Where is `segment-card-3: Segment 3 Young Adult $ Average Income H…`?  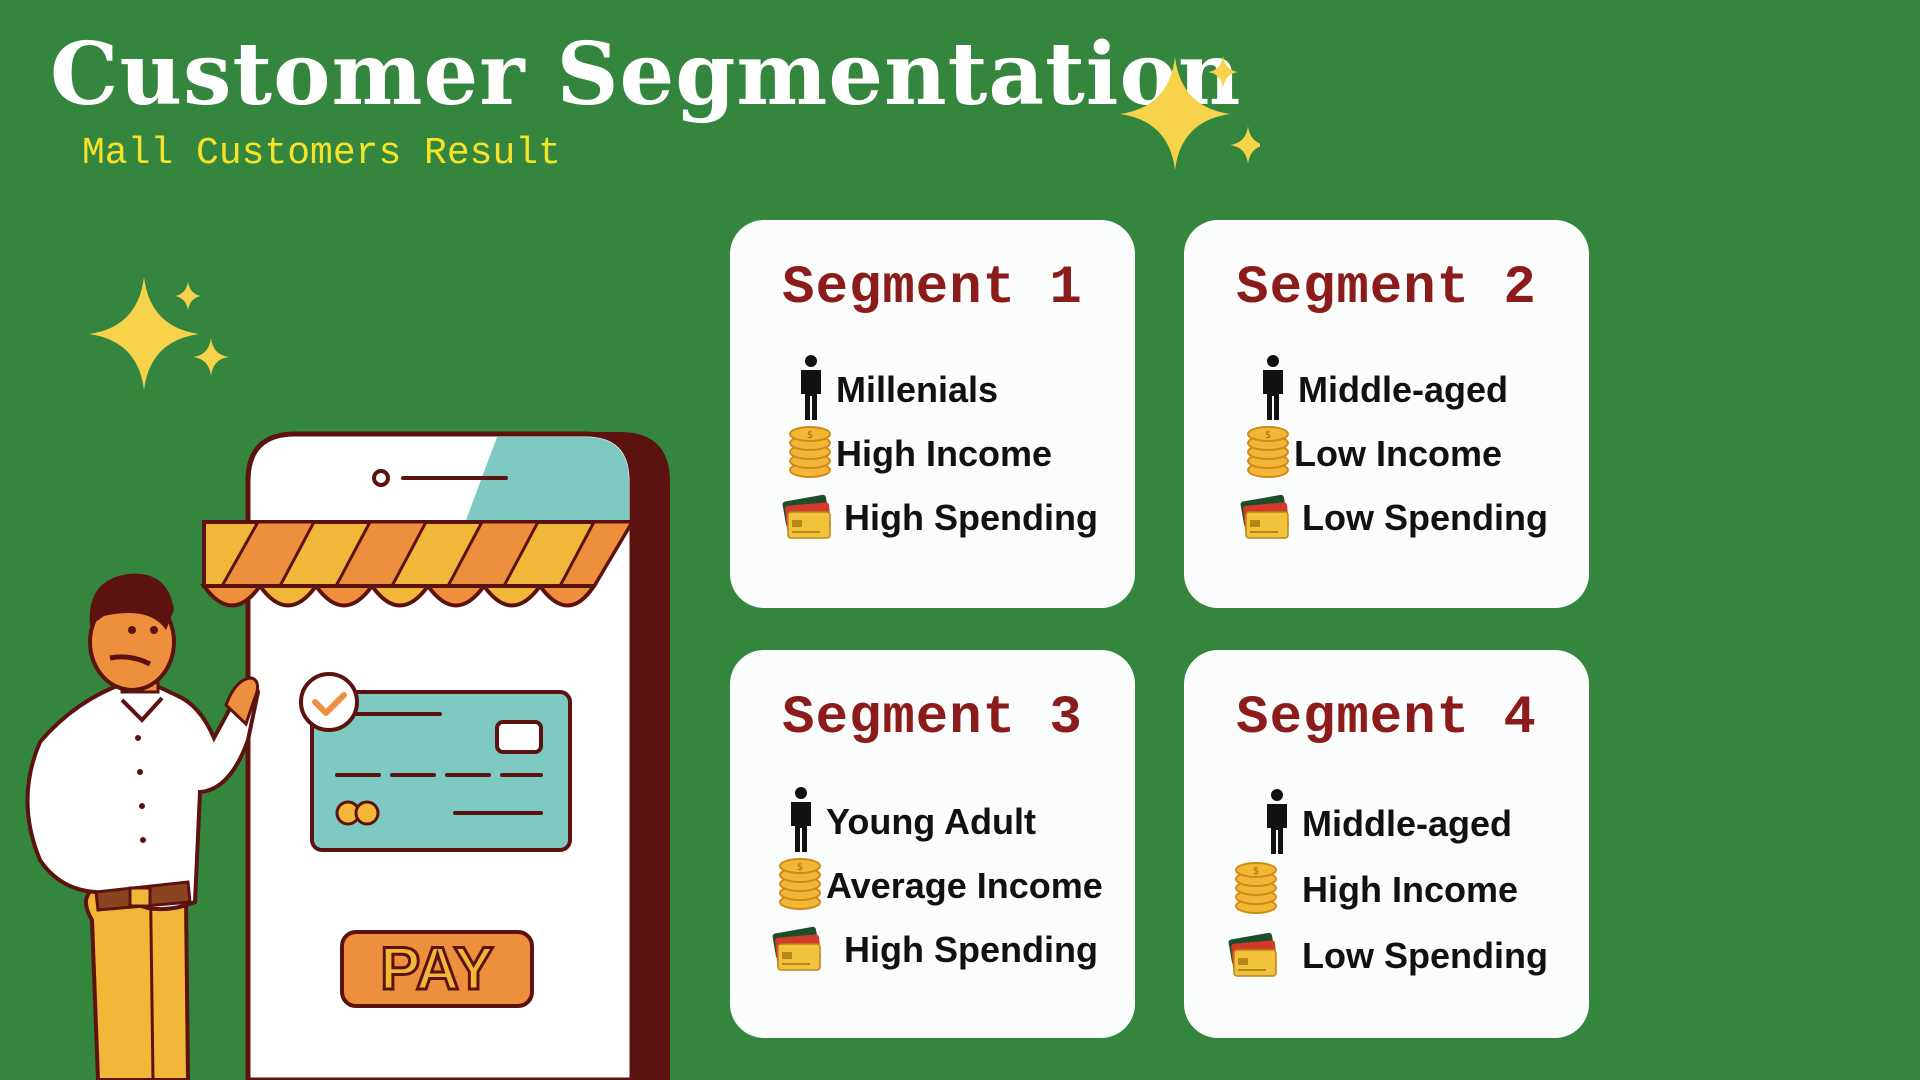
segment-card-3: Segment 3 Young Adult $ Average Income H… is located at coordinates (932, 844).